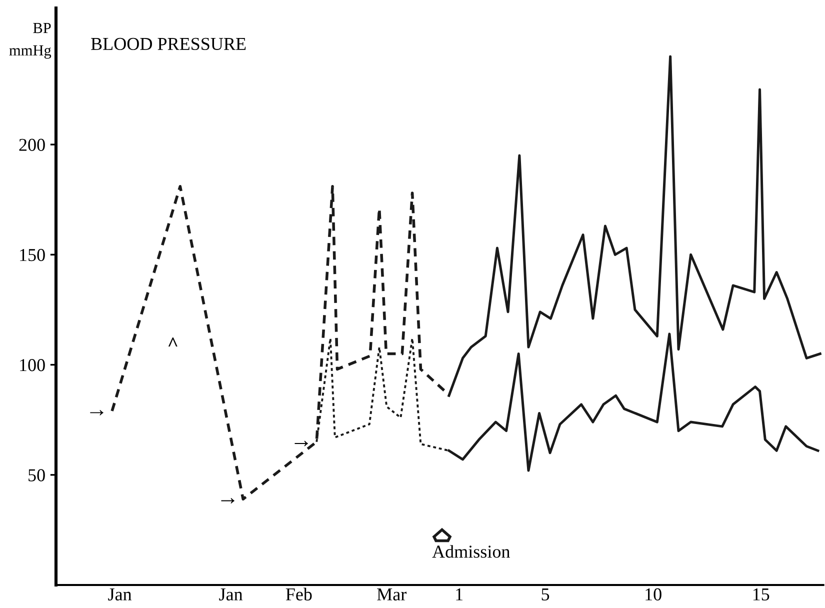 The image size is (825, 608). Describe the element at coordinates (32, 255) in the screenshot. I see `y-tick-label: 150` at that location.